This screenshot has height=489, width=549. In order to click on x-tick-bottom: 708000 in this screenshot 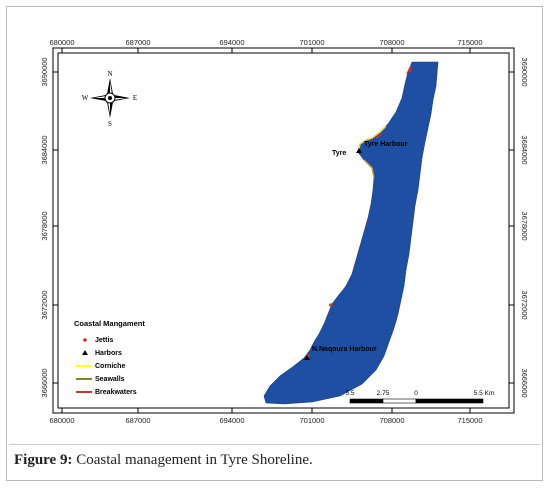, I will do `click(391, 420)`.